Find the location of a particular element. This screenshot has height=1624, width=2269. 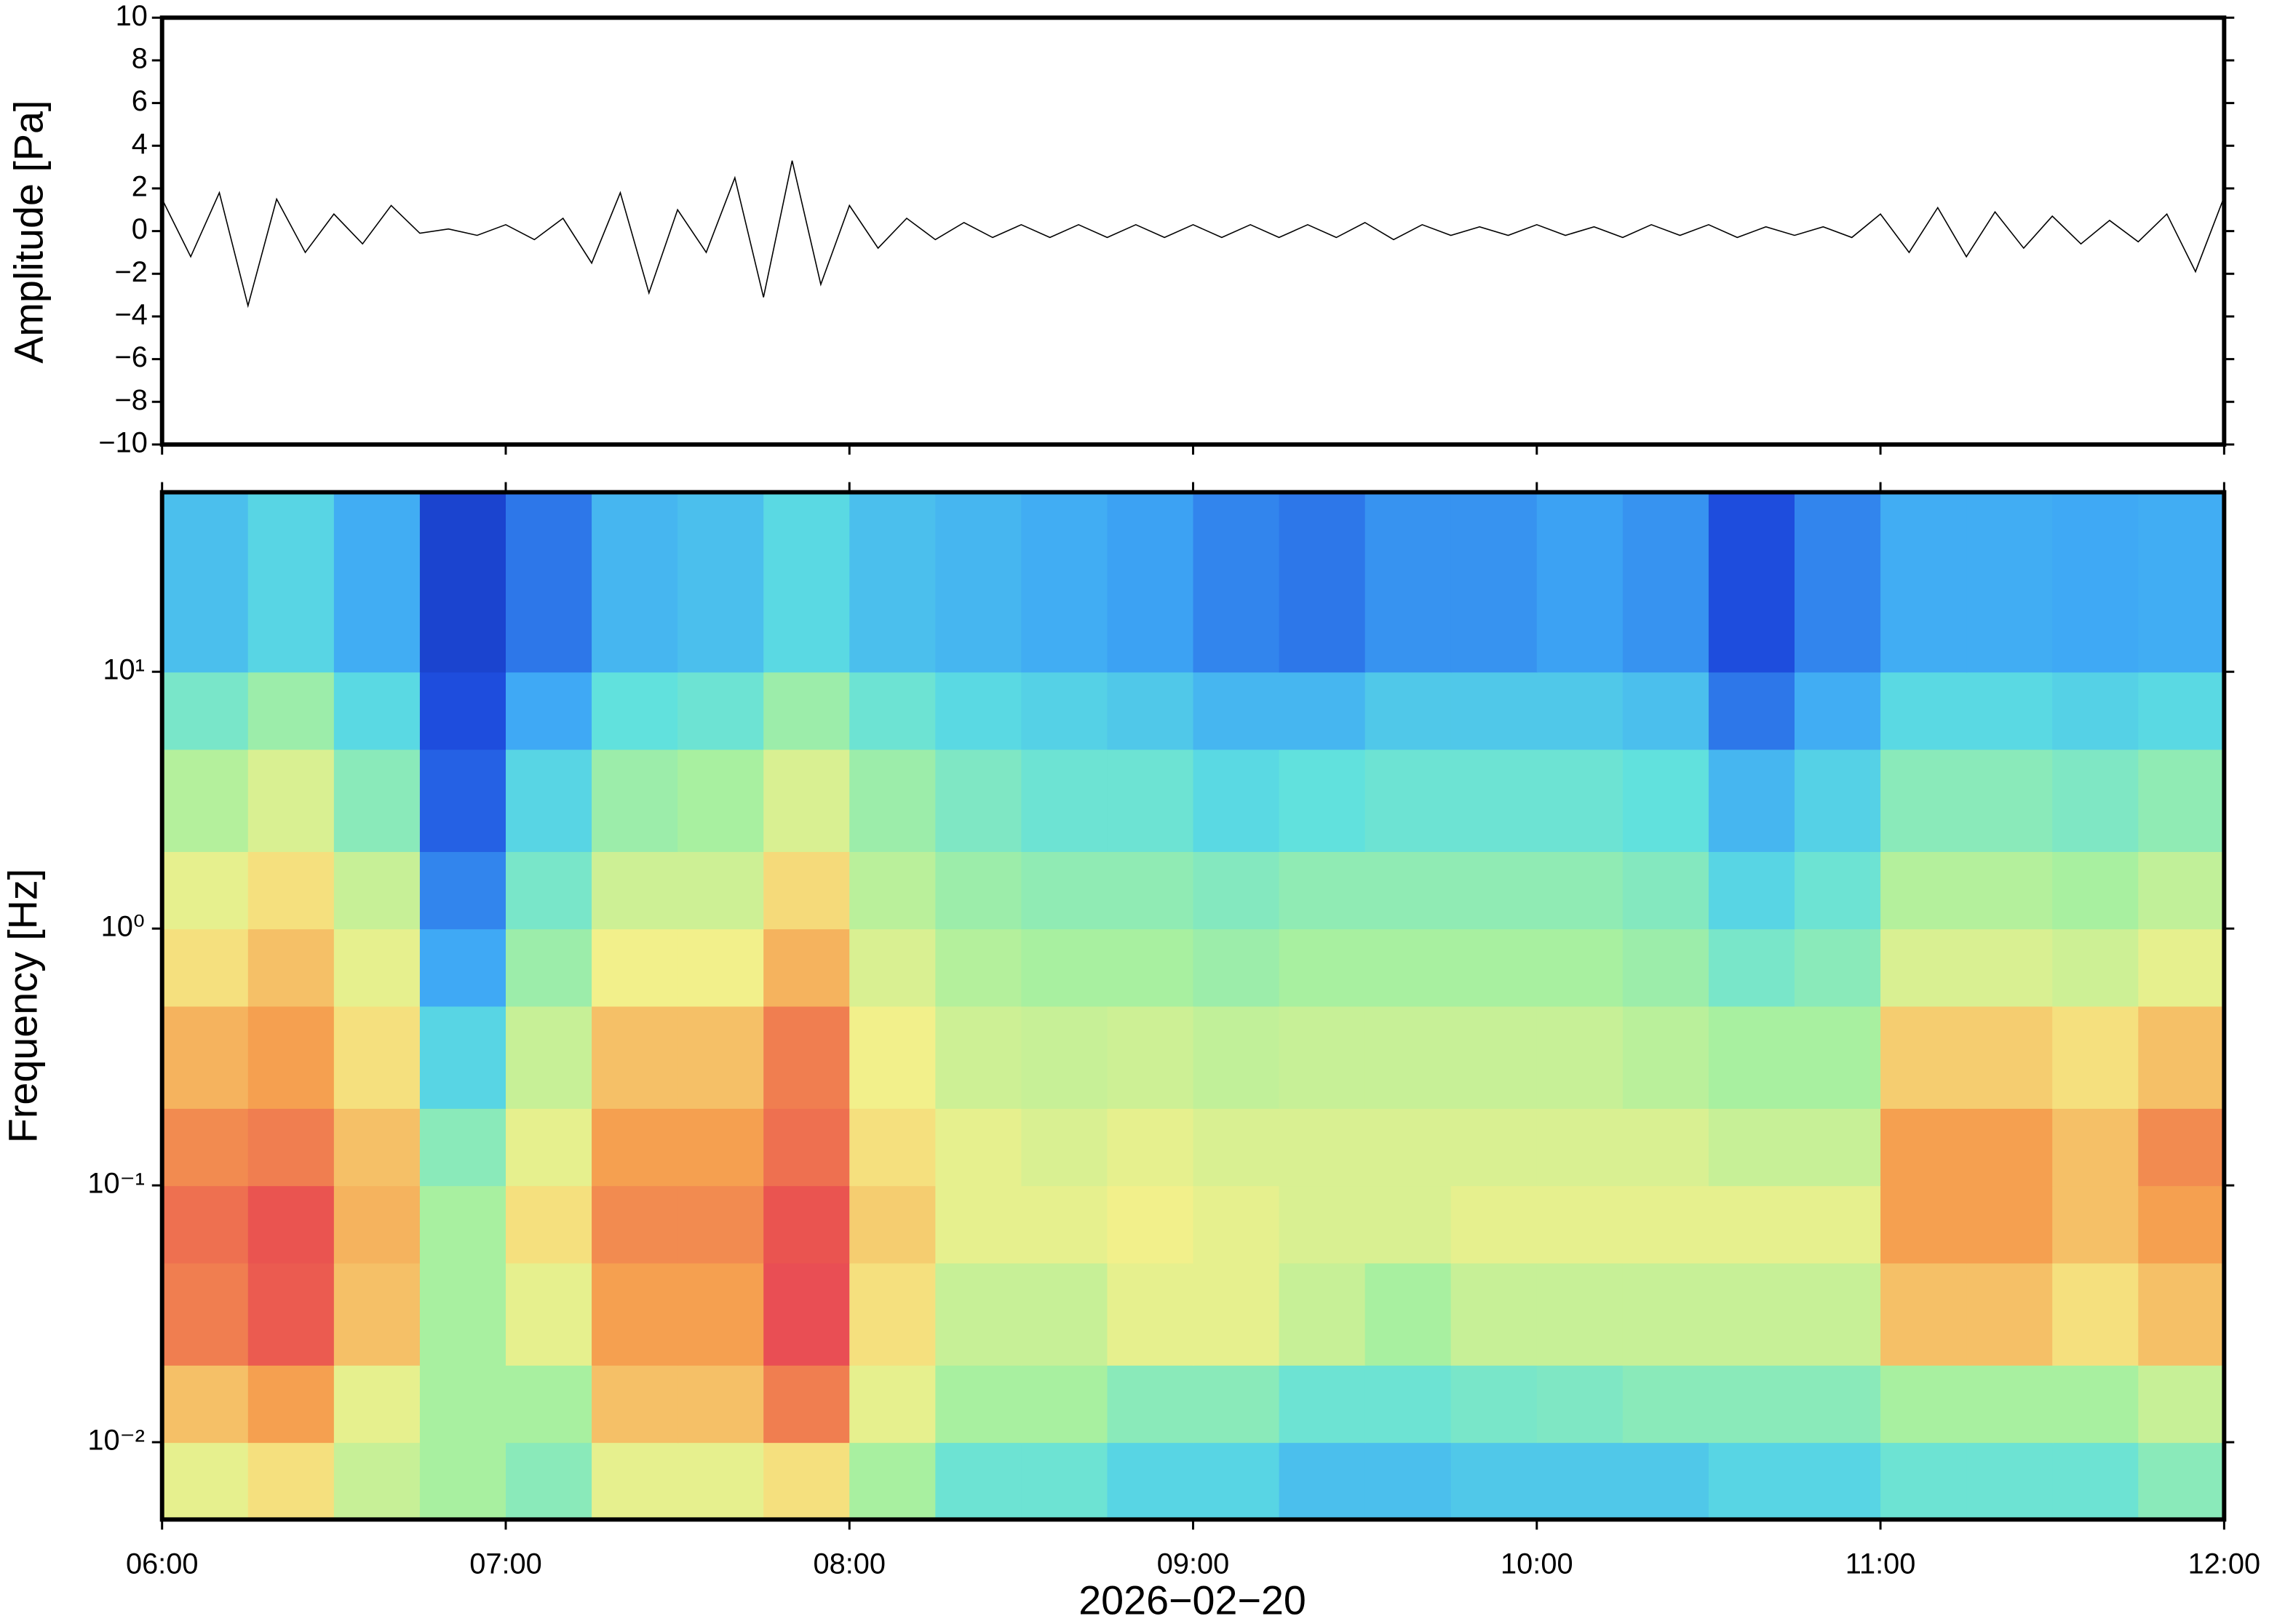

y-tick-label: −8 is located at coordinates (130, 400).